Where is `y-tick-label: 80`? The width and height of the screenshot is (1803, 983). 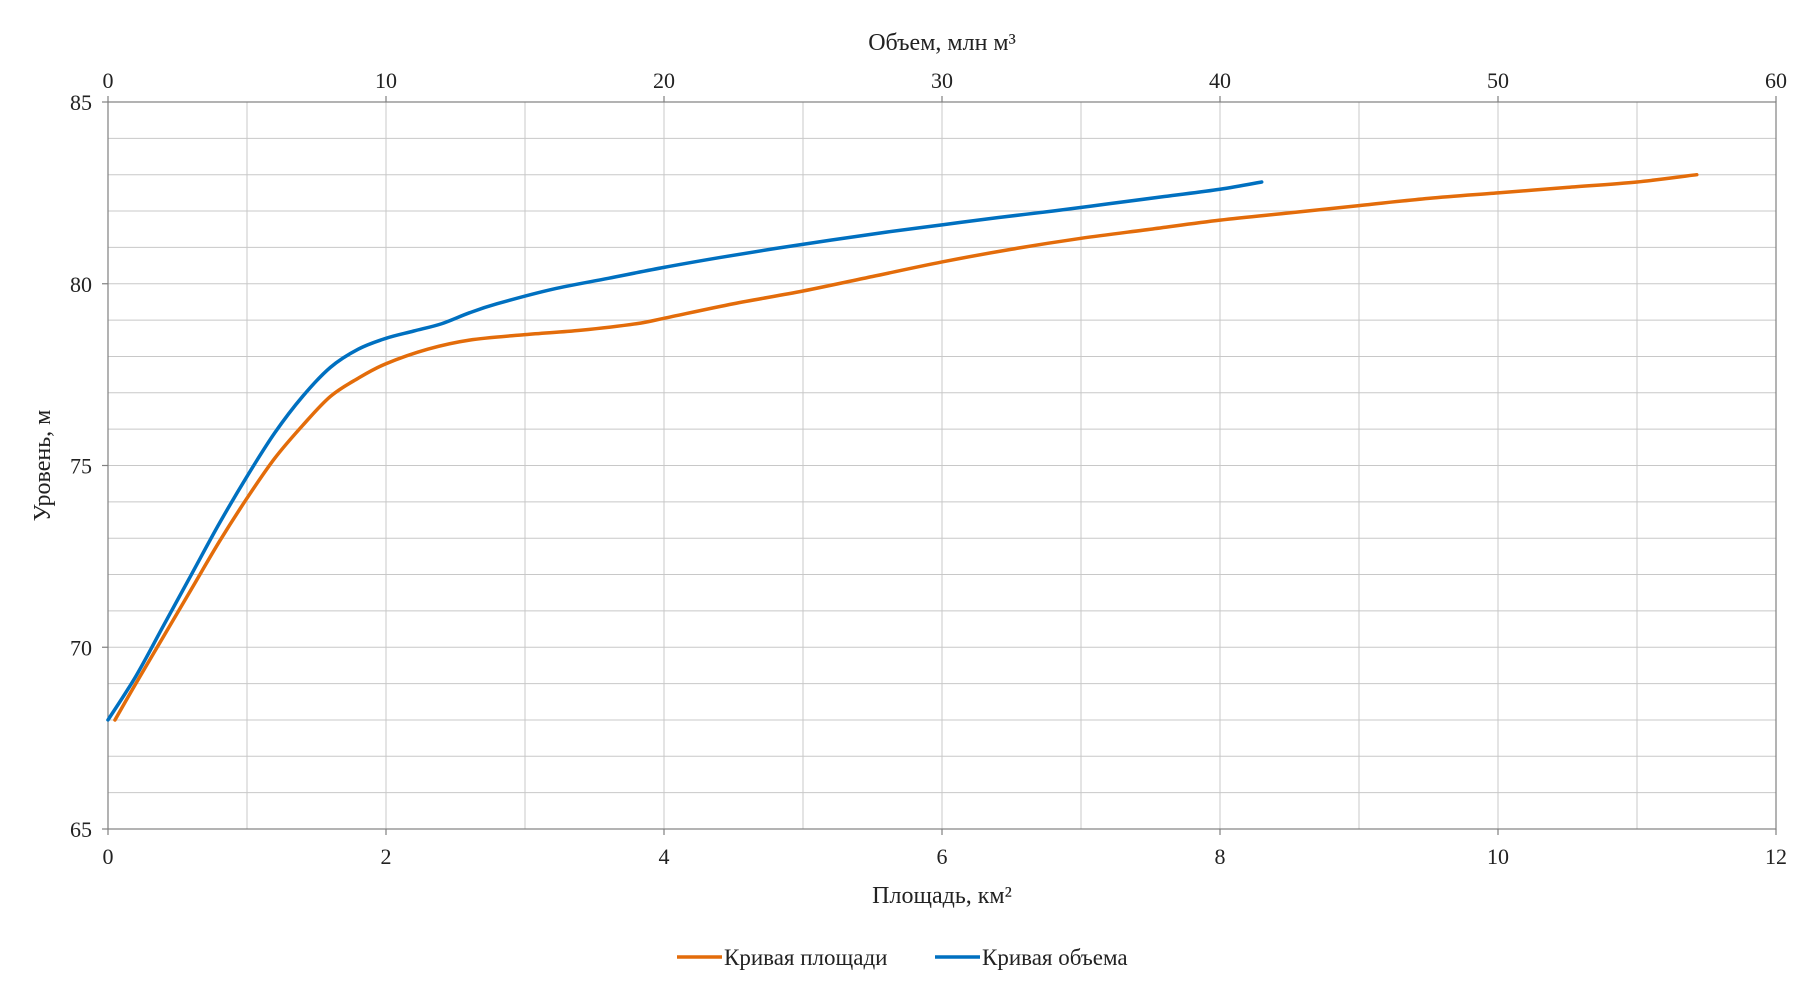
y-tick-label: 80 is located at coordinates (81, 284).